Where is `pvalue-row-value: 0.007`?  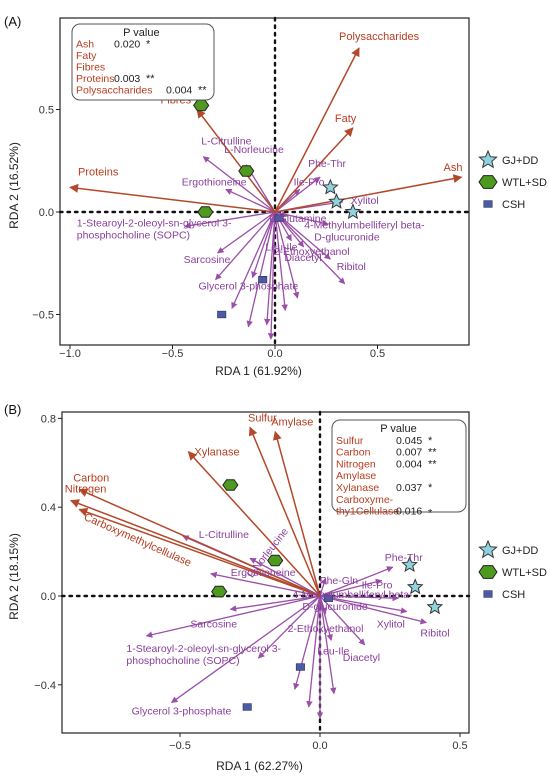
pvalue-row-value: 0.007 is located at coordinates (409, 453).